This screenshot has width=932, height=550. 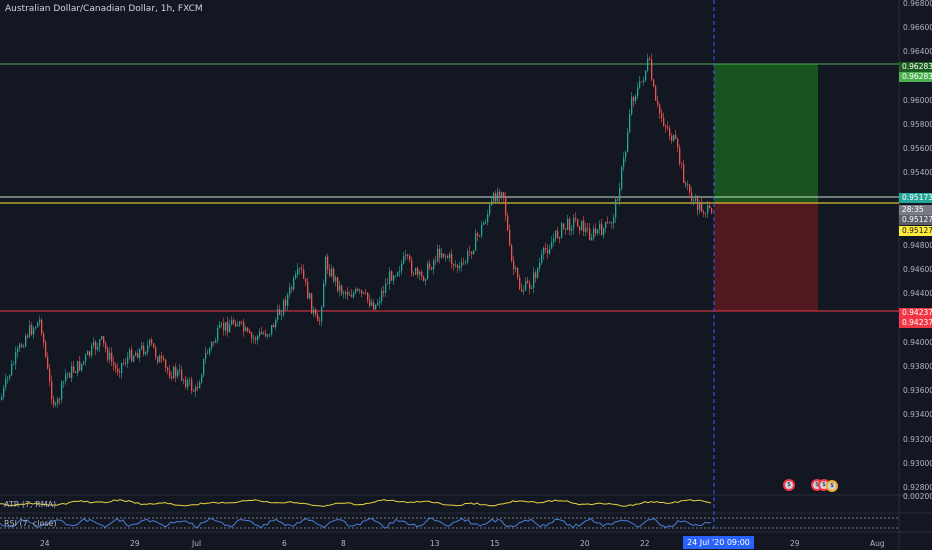 What do you see at coordinates (356, 503) in the screenshot?
I see `atr-line` at bounding box center [356, 503].